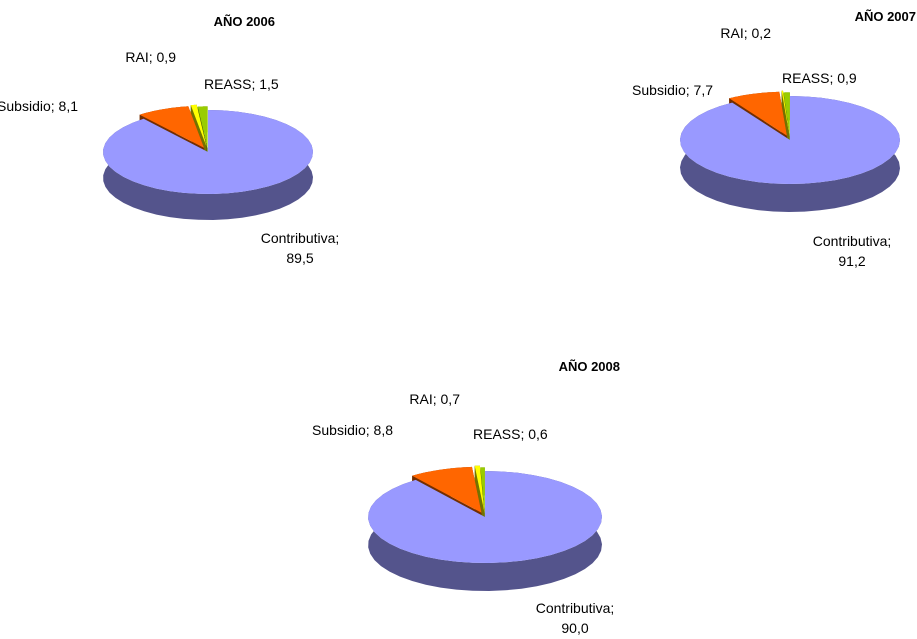 The height and width of the screenshot is (639, 917). What do you see at coordinates (672, 90) in the screenshot?
I see `slice-label-subsidio: Subsidio; 7,7` at bounding box center [672, 90].